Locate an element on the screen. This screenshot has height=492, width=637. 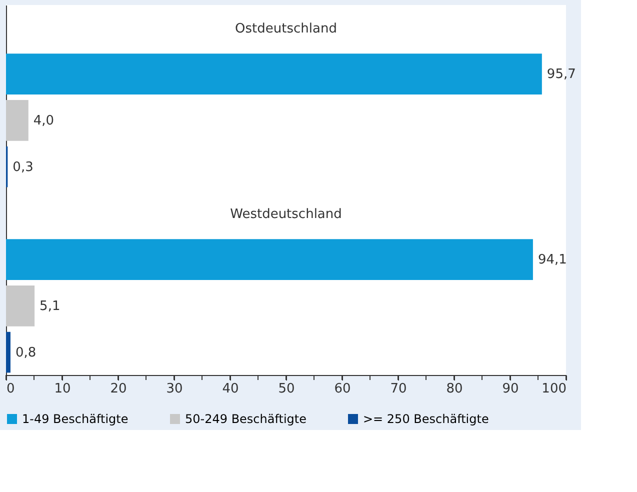
x-tick-label: 50 is located at coordinates (286, 389).